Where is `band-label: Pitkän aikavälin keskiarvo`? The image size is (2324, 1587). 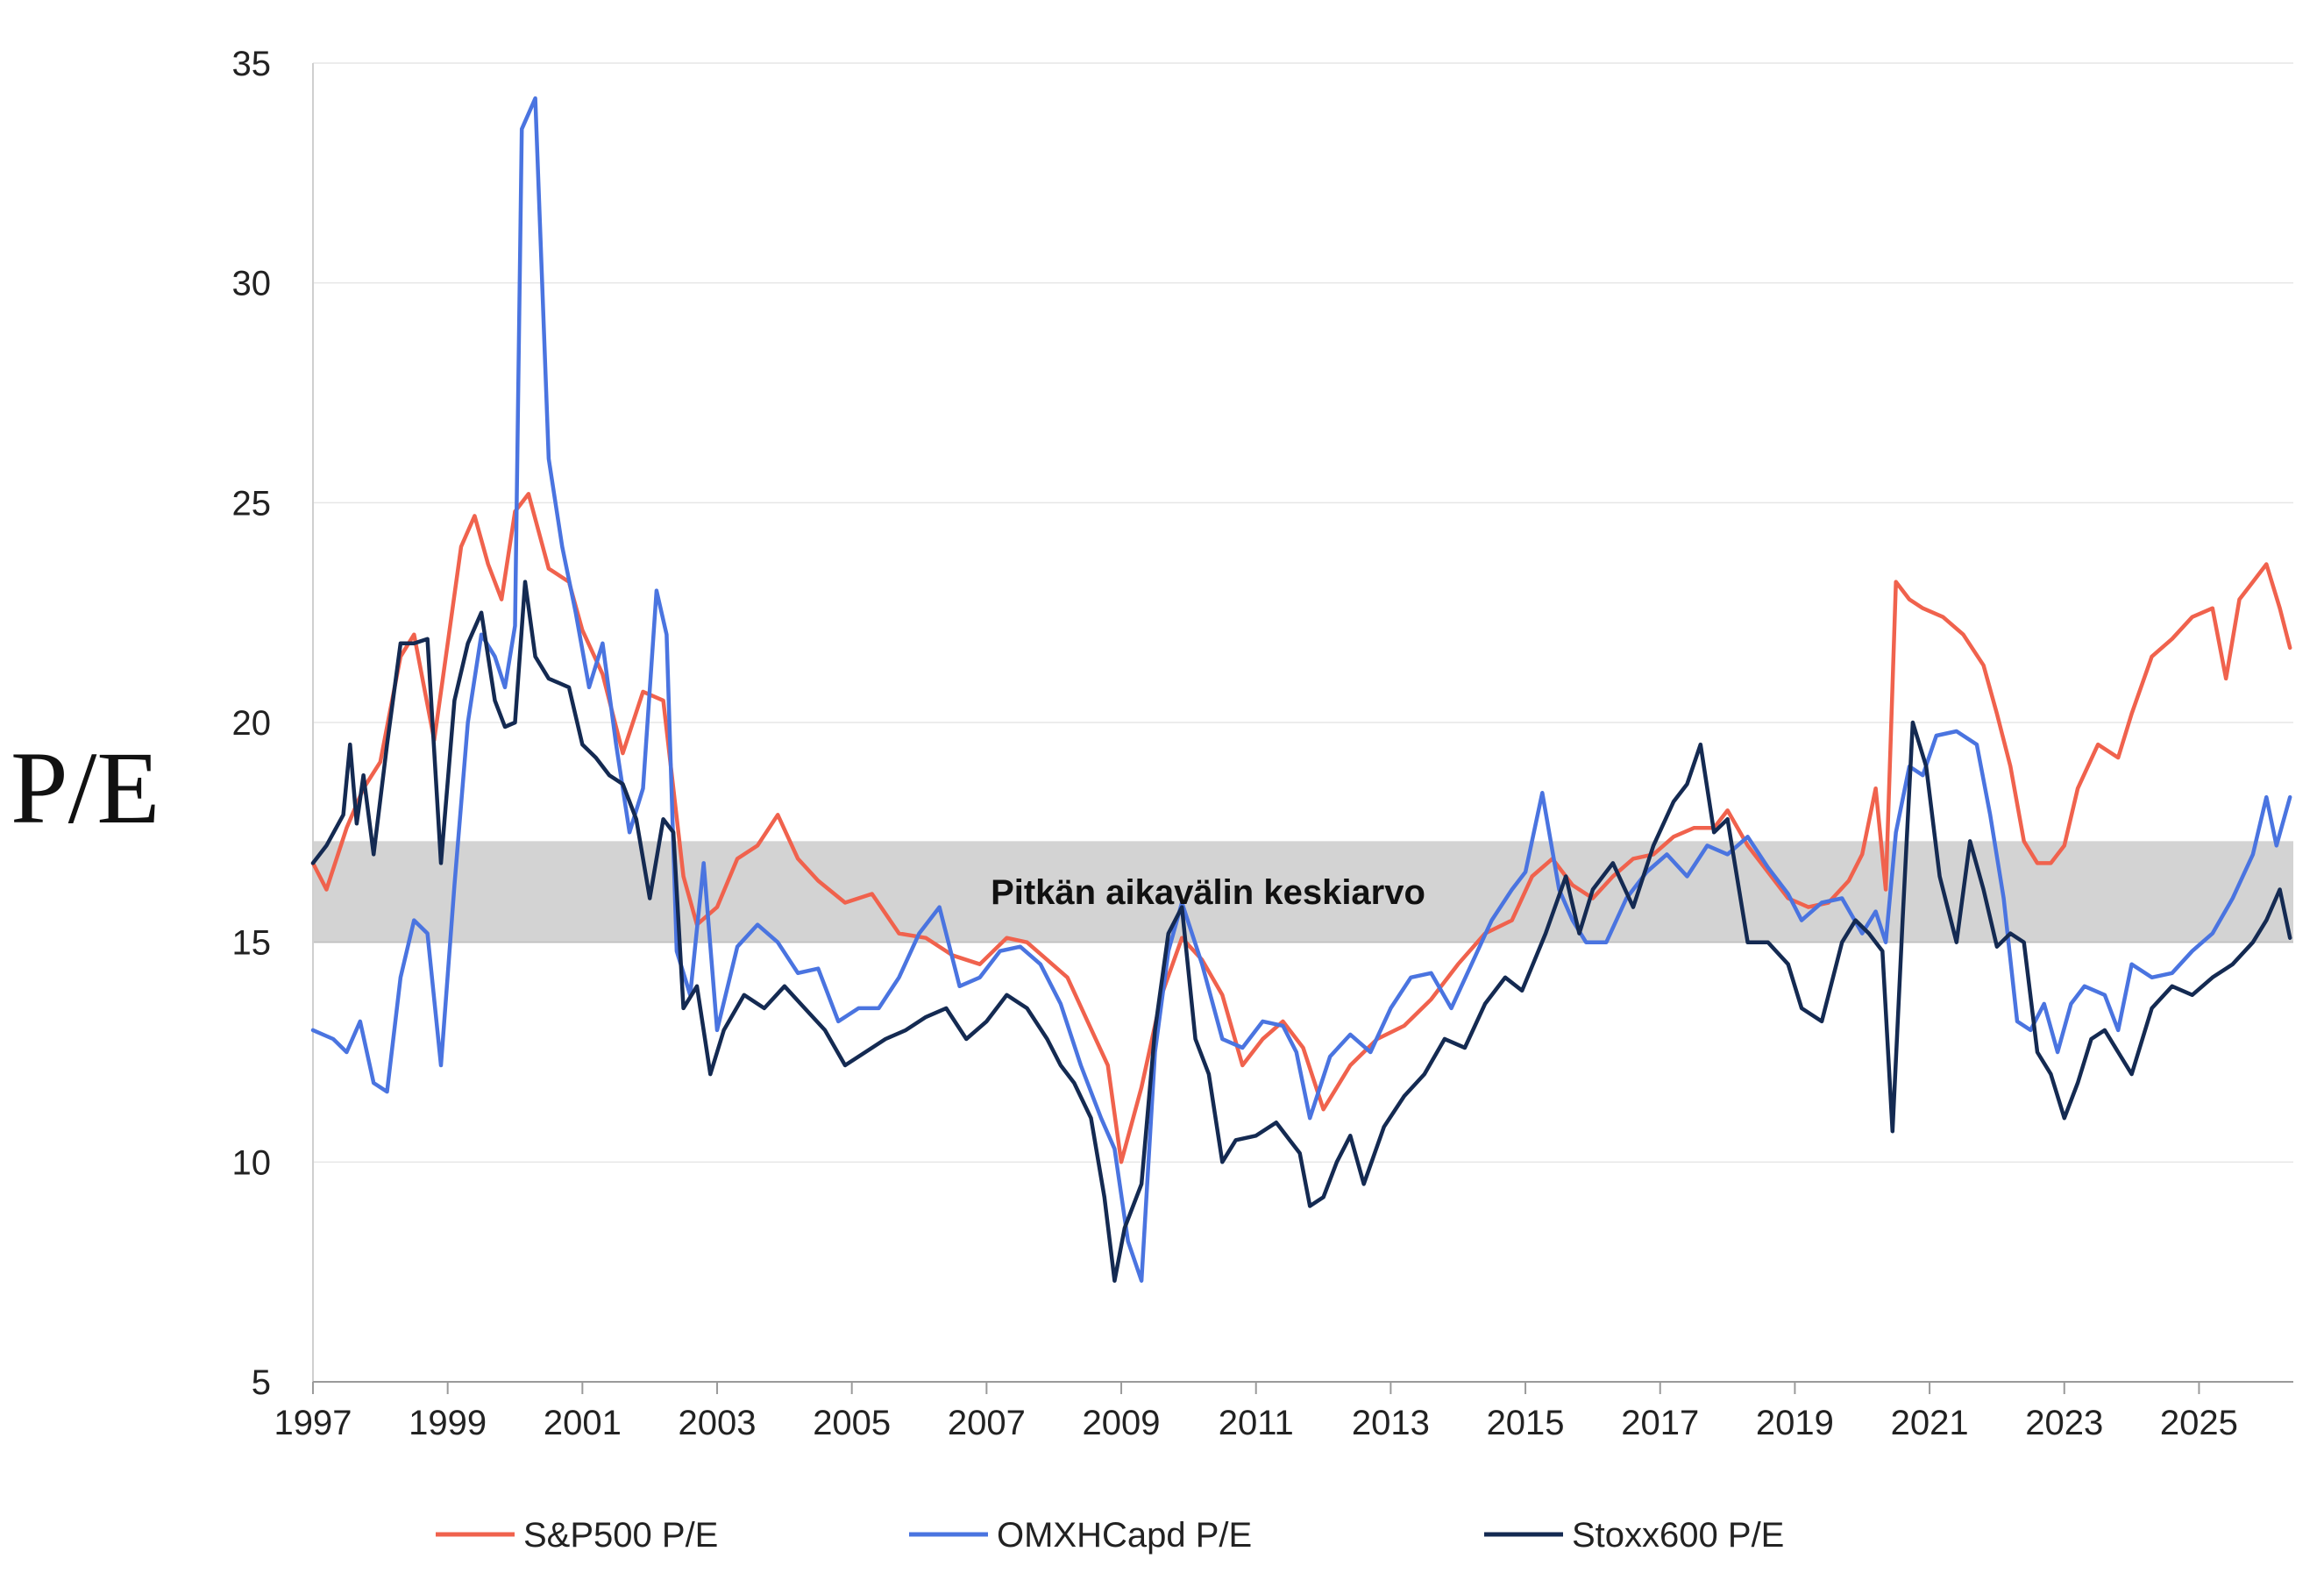
band-label: Pitkän aikavälin keskiarvo is located at coordinates (1208, 892).